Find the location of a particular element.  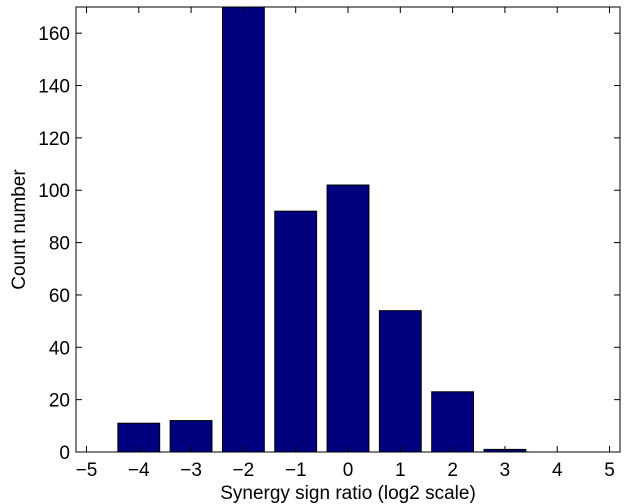

y-tick-label-6: 120 is located at coordinates (54, 139).